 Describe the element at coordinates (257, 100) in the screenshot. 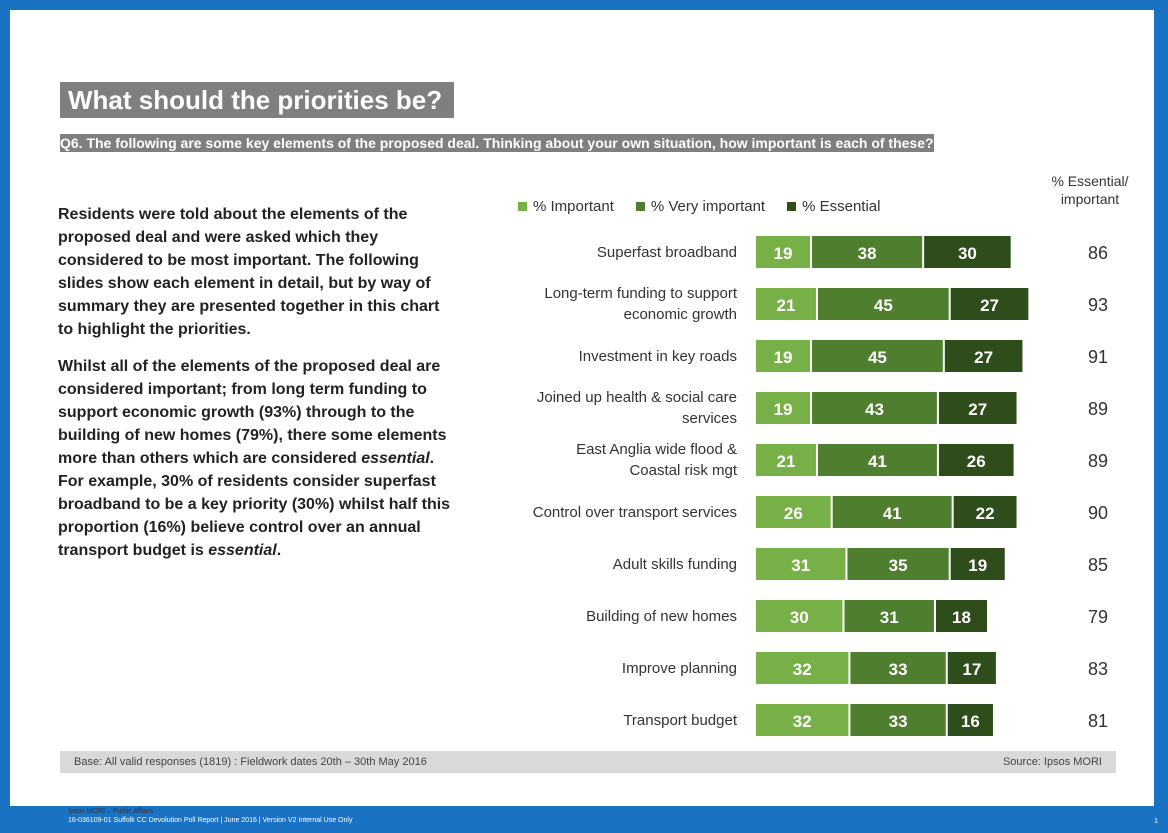

I see `page-title: What should the priorities be?` at that location.